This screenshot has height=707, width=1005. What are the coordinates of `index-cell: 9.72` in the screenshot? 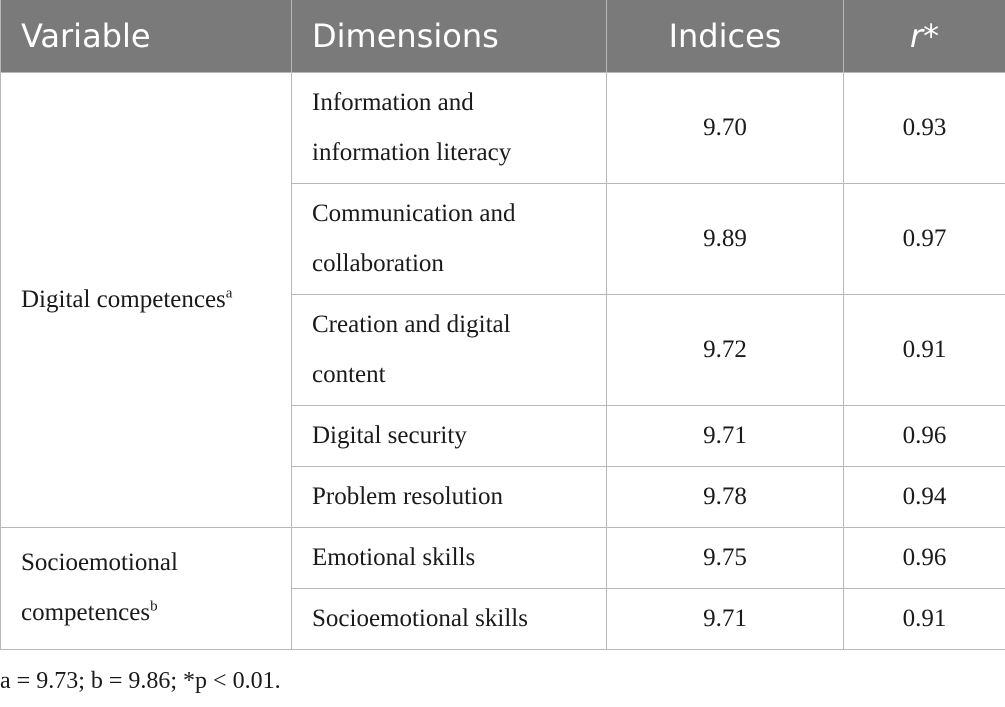 It's located at (725, 349).